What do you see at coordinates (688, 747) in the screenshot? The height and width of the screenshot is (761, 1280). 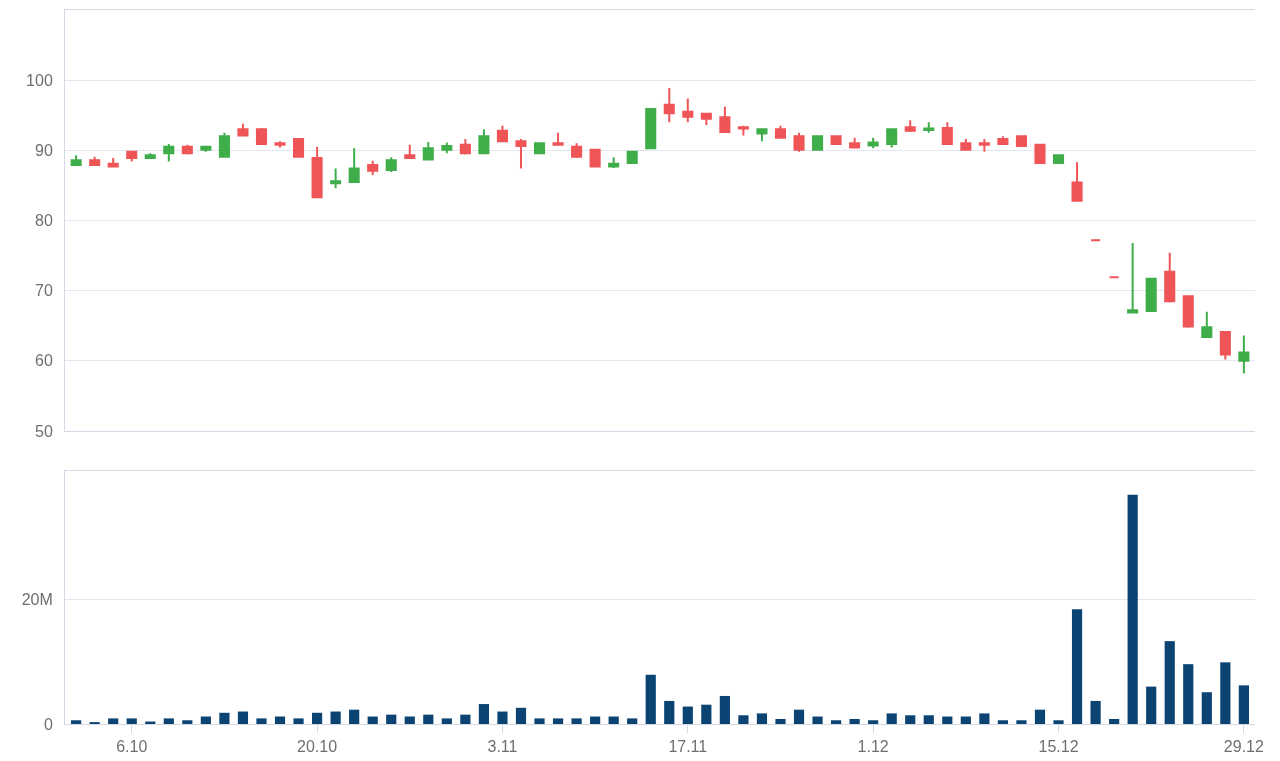 I see `x-tick-label: 17.11` at bounding box center [688, 747].